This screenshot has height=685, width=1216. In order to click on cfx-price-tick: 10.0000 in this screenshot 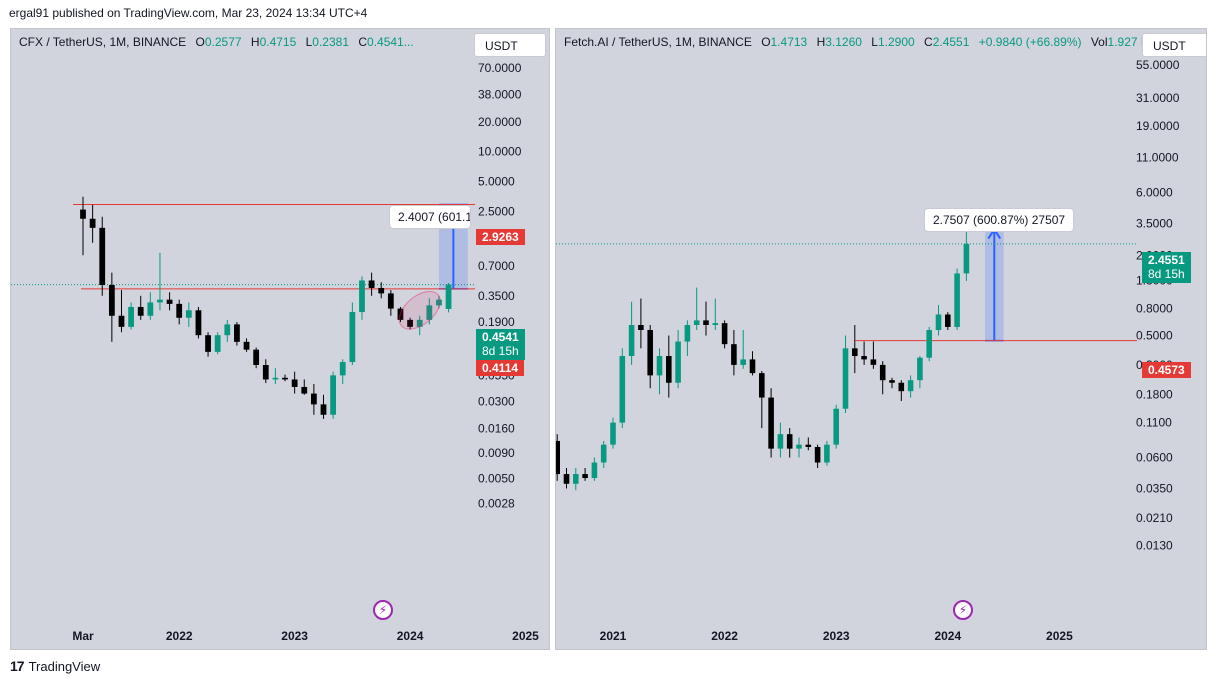, I will do `click(500, 152)`.